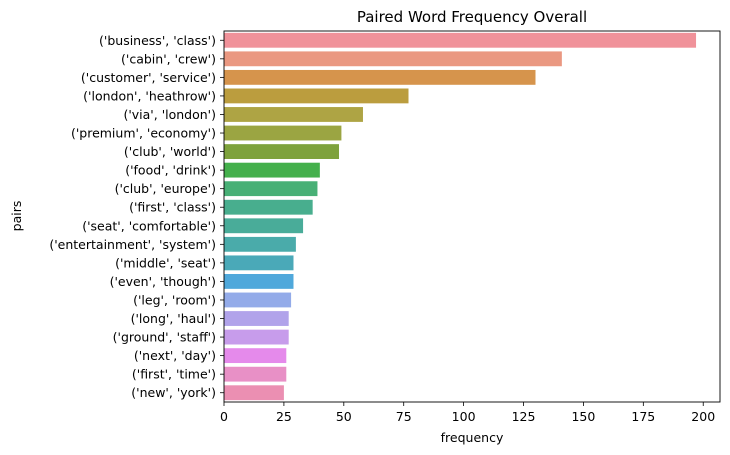  What do you see at coordinates (173, 318) in the screenshot?
I see `y-tick-label: ('long', 'haul')` at bounding box center [173, 318].